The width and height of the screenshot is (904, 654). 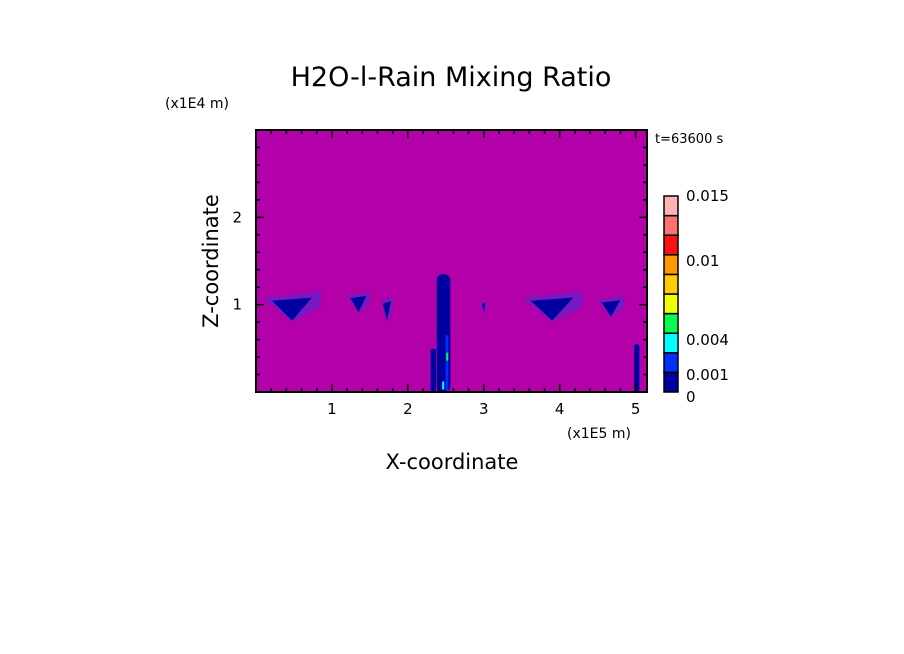 What do you see at coordinates (408, 409) in the screenshot?
I see `x-tick-label: 2` at bounding box center [408, 409].